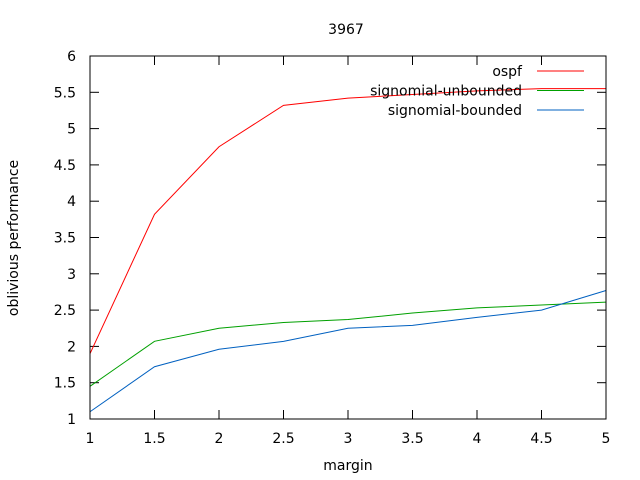  Describe the element at coordinates (348, 344) in the screenshot. I see `series-line-signomial-unbounded` at that location.